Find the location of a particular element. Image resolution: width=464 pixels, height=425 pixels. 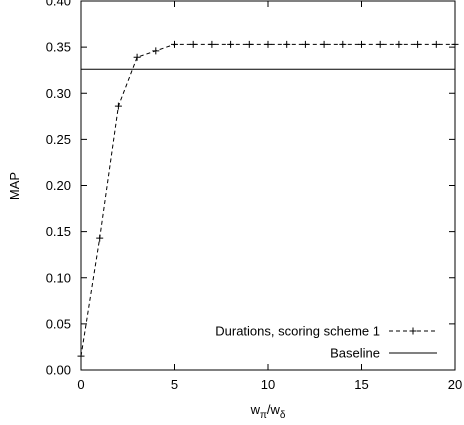

y-tick-label: 0.05 is located at coordinates (58, 323).